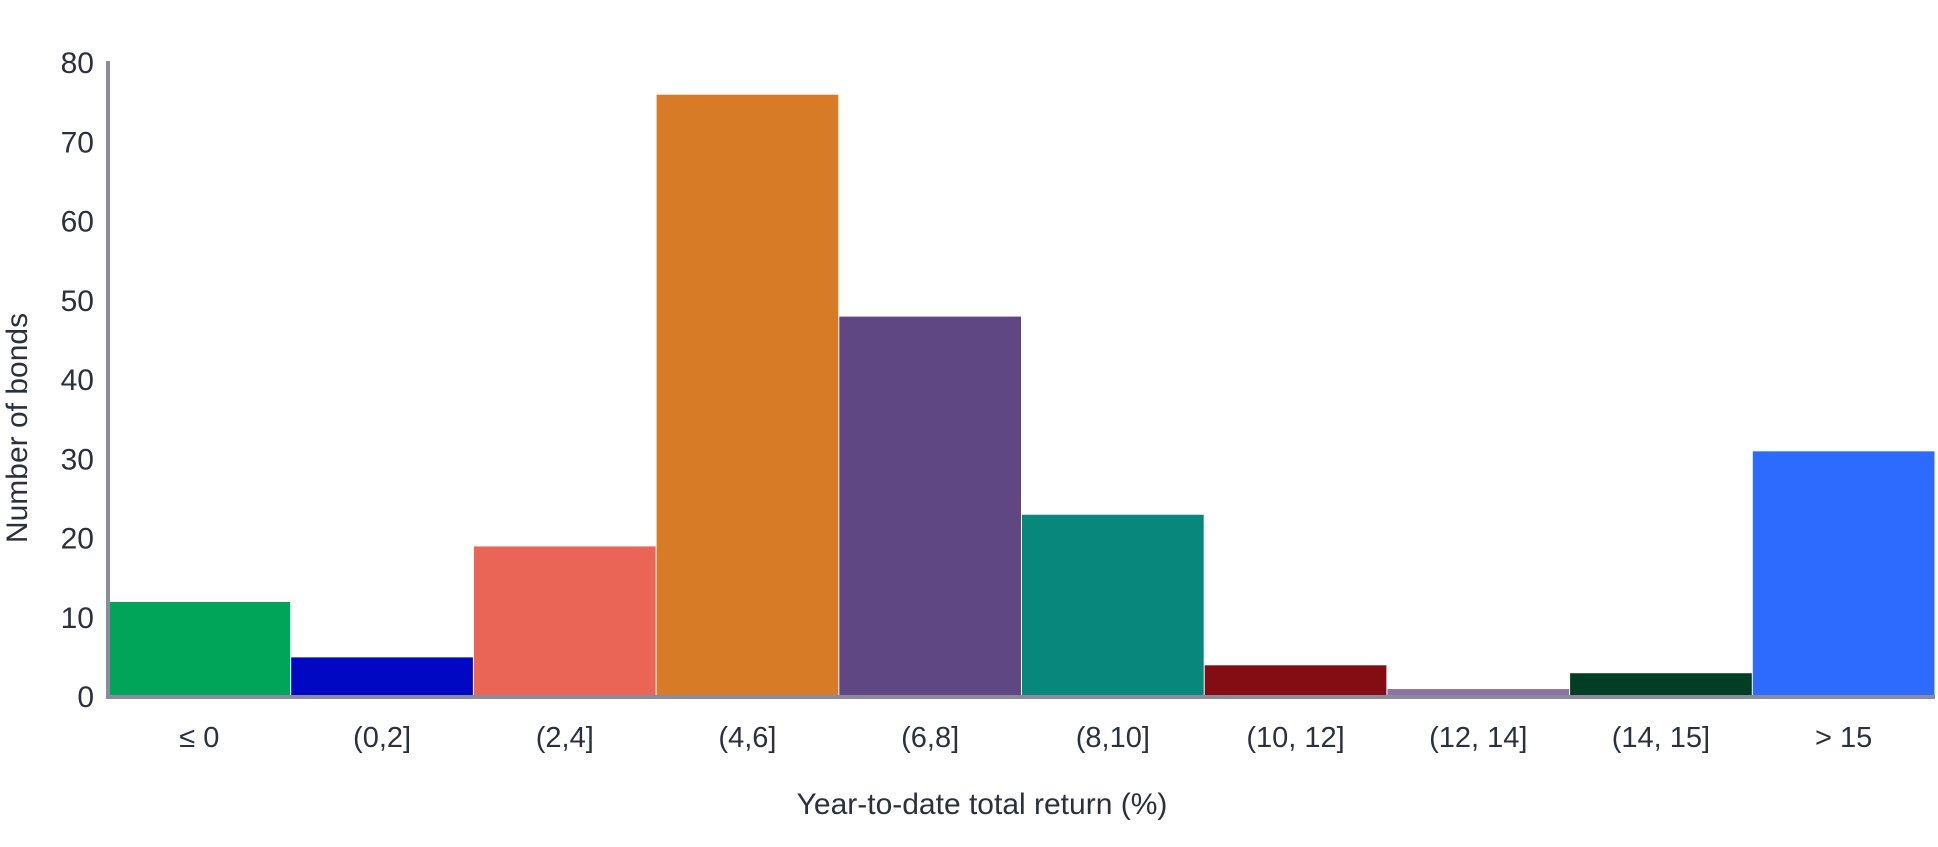  What do you see at coordinates (77, 63) in the screenshot?
I see `y-tick-label: 80` at bounding box center [77, 63].